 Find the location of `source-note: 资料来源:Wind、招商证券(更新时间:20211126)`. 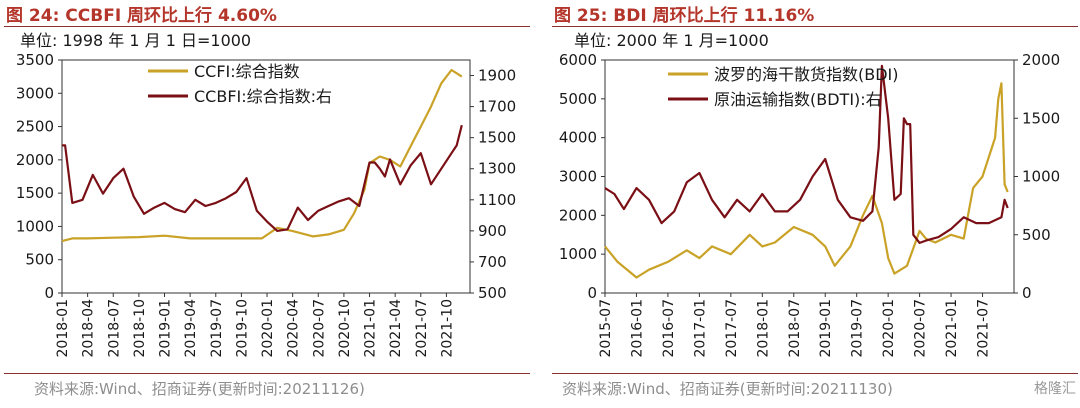

source-note: 资料来源:Wind、招商证券(更新时间:20211126) is located at coordinates (199, 389).